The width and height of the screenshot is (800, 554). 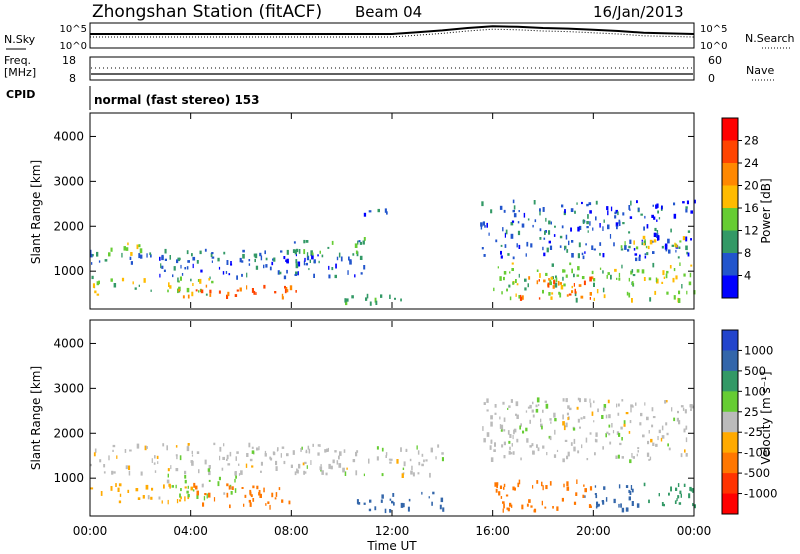 I want to click on noise-search-line, so click(x=392, y=33).